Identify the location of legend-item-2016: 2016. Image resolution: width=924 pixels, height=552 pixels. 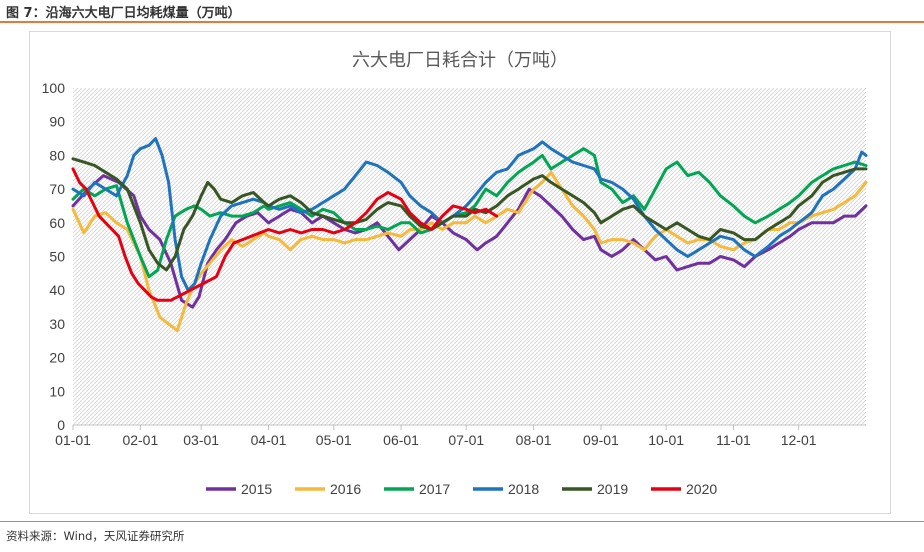
(328, 489).